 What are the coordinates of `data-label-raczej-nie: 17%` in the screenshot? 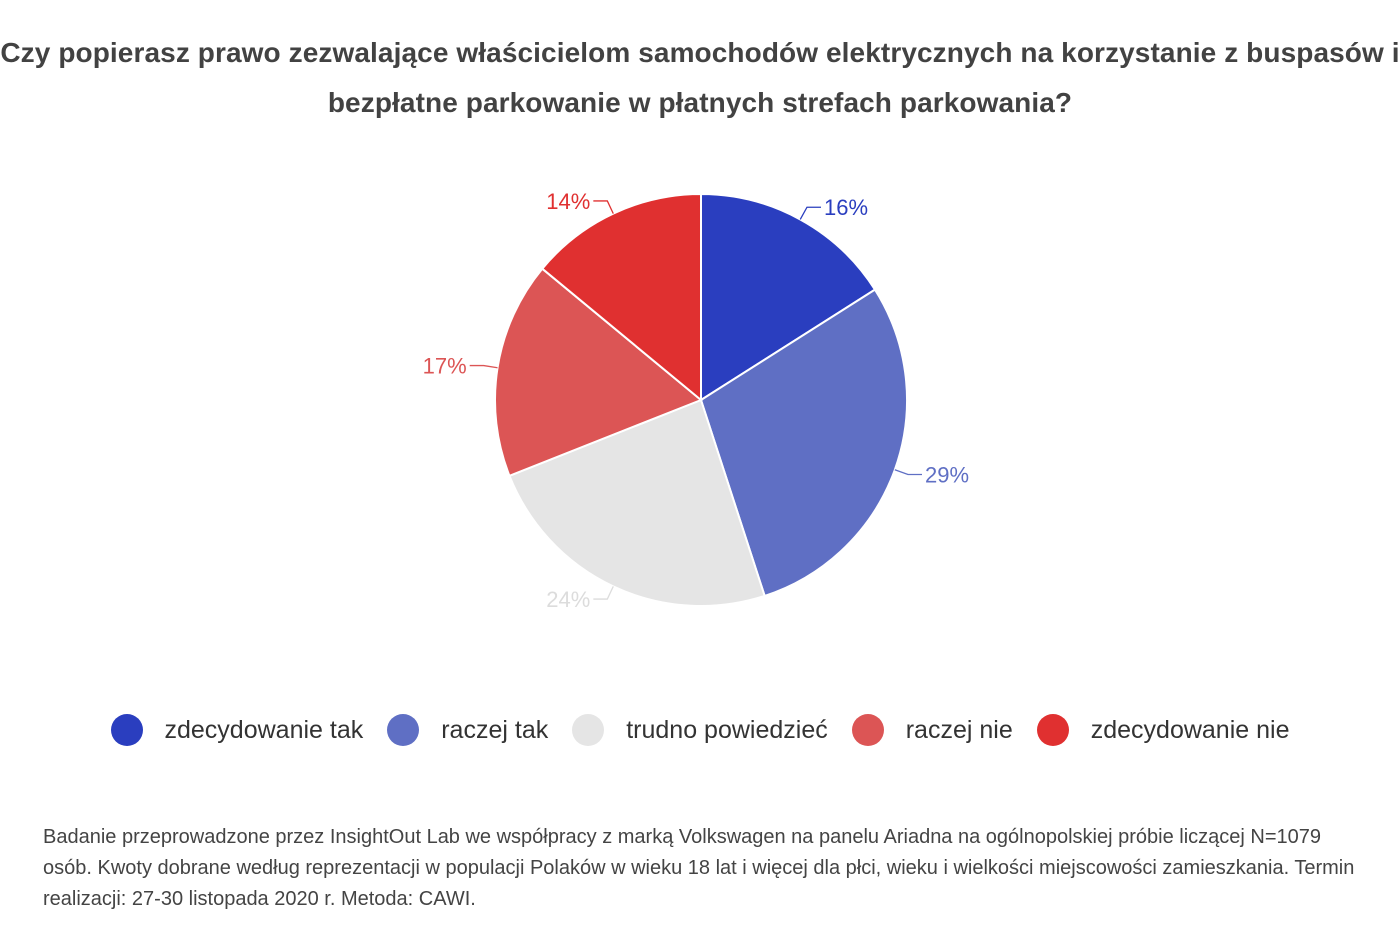 It's located at (445, 366).